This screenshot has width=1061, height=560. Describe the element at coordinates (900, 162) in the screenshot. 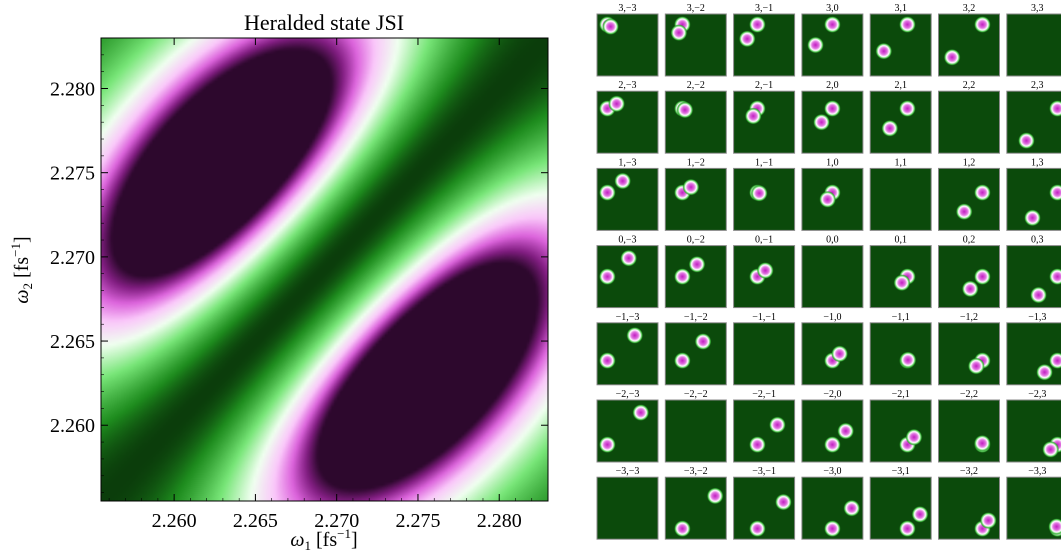

I see `panel-label: 1,1` at that location.